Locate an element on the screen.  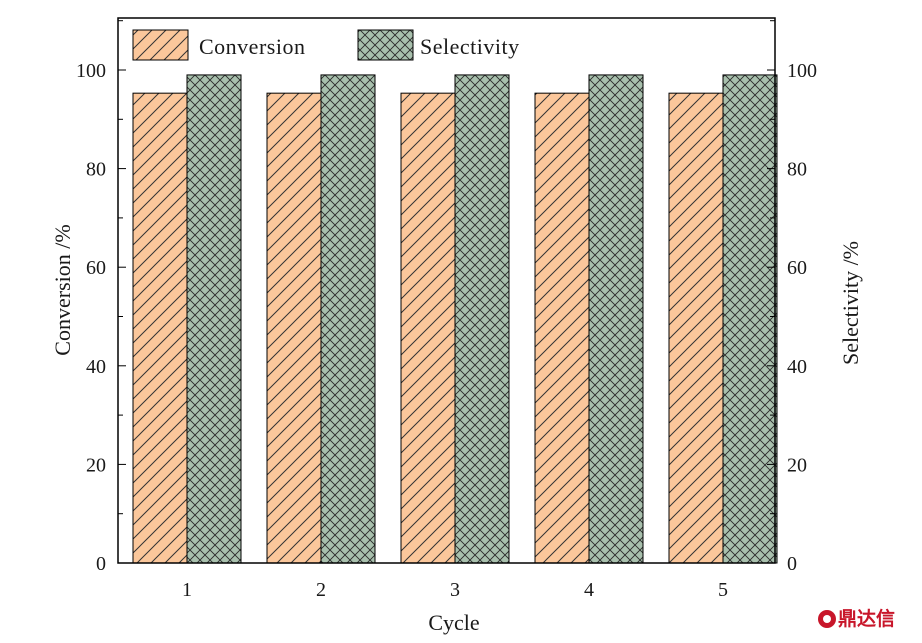
y-tick-label-right: 0 is located at coordinates (792, 564).